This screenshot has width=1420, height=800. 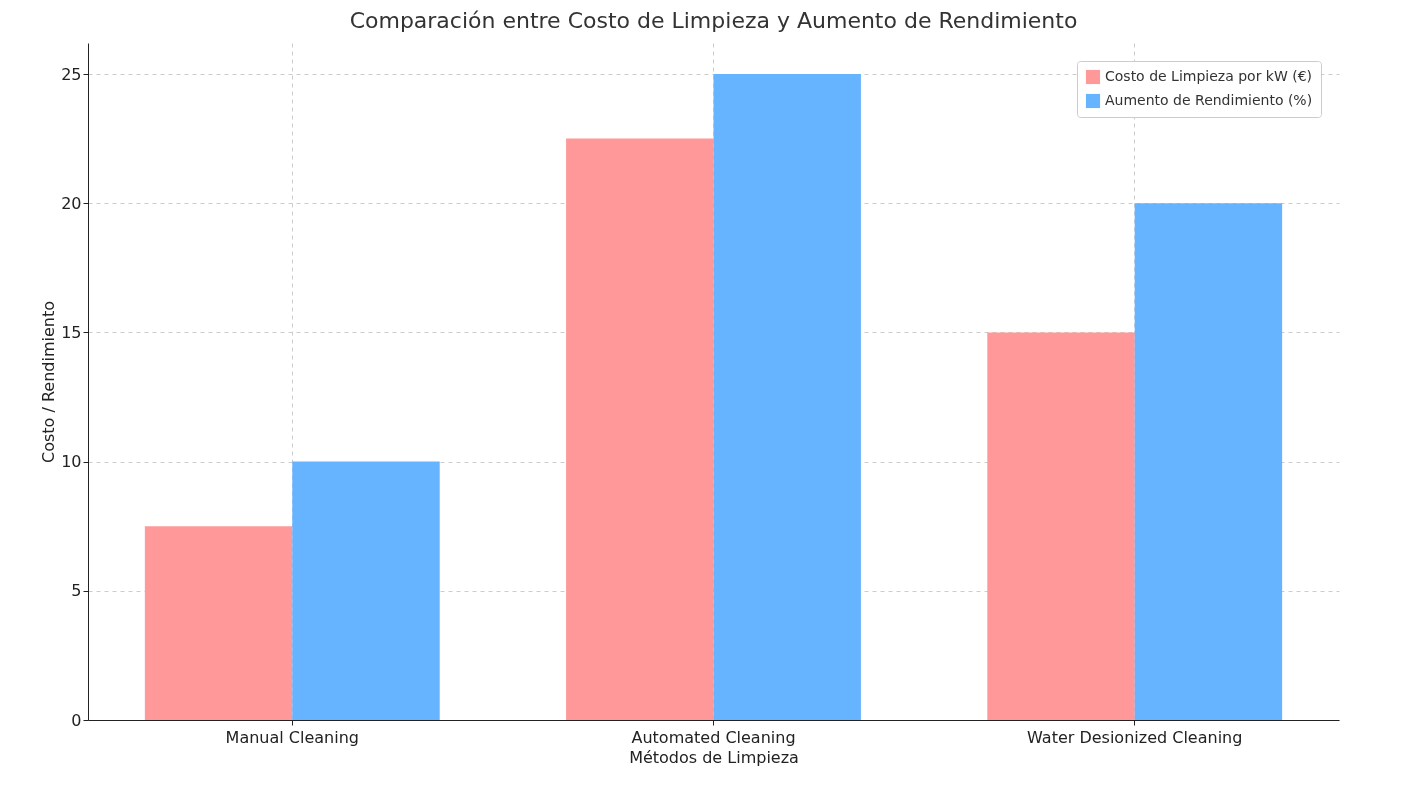 I want to click on x-tick-label: Manual Cleaning, so click(x=292, y=737).